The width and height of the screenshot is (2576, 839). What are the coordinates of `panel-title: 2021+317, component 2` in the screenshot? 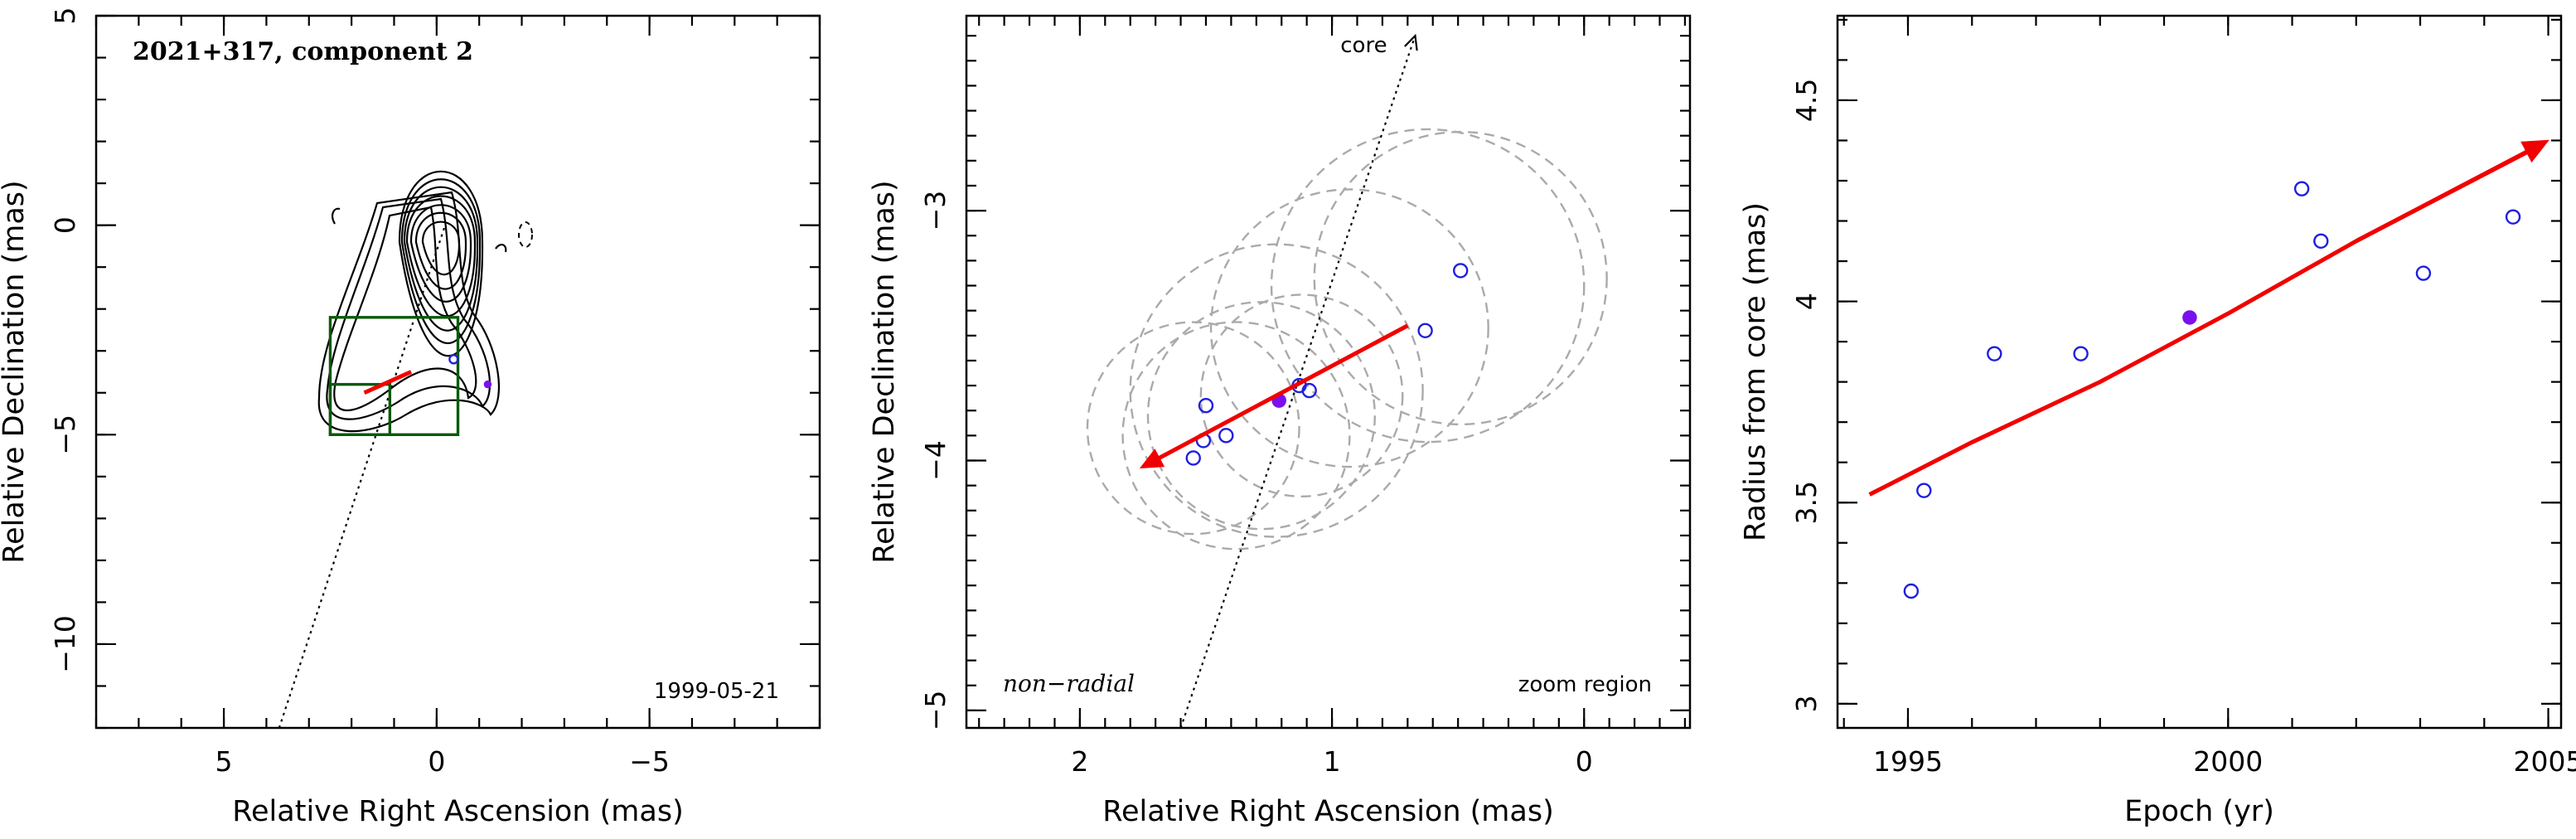 It's located at (303, 51).